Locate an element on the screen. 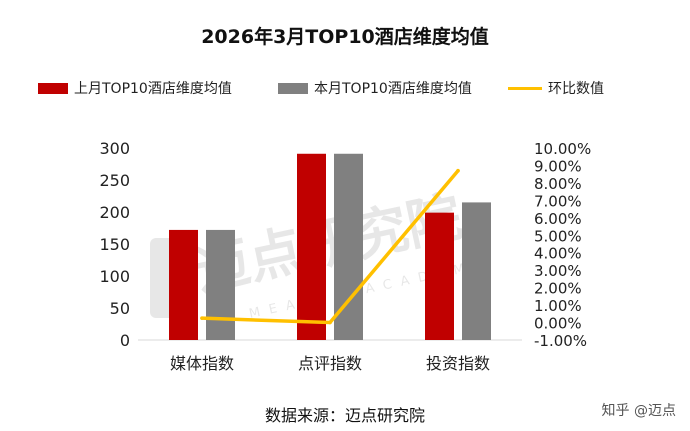  left-axis-tick-label: 150 is located at coordinates (114, 244).